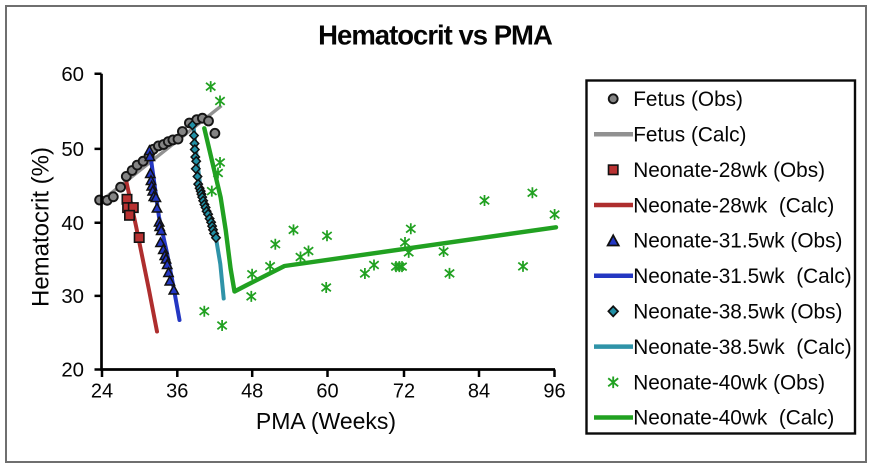 The height and width of the screenshot is (471, 873). Describe the element at coordinates (435, 35) in the screenshot. I see `svg-text: Hematocrit vs PMA` at that location.